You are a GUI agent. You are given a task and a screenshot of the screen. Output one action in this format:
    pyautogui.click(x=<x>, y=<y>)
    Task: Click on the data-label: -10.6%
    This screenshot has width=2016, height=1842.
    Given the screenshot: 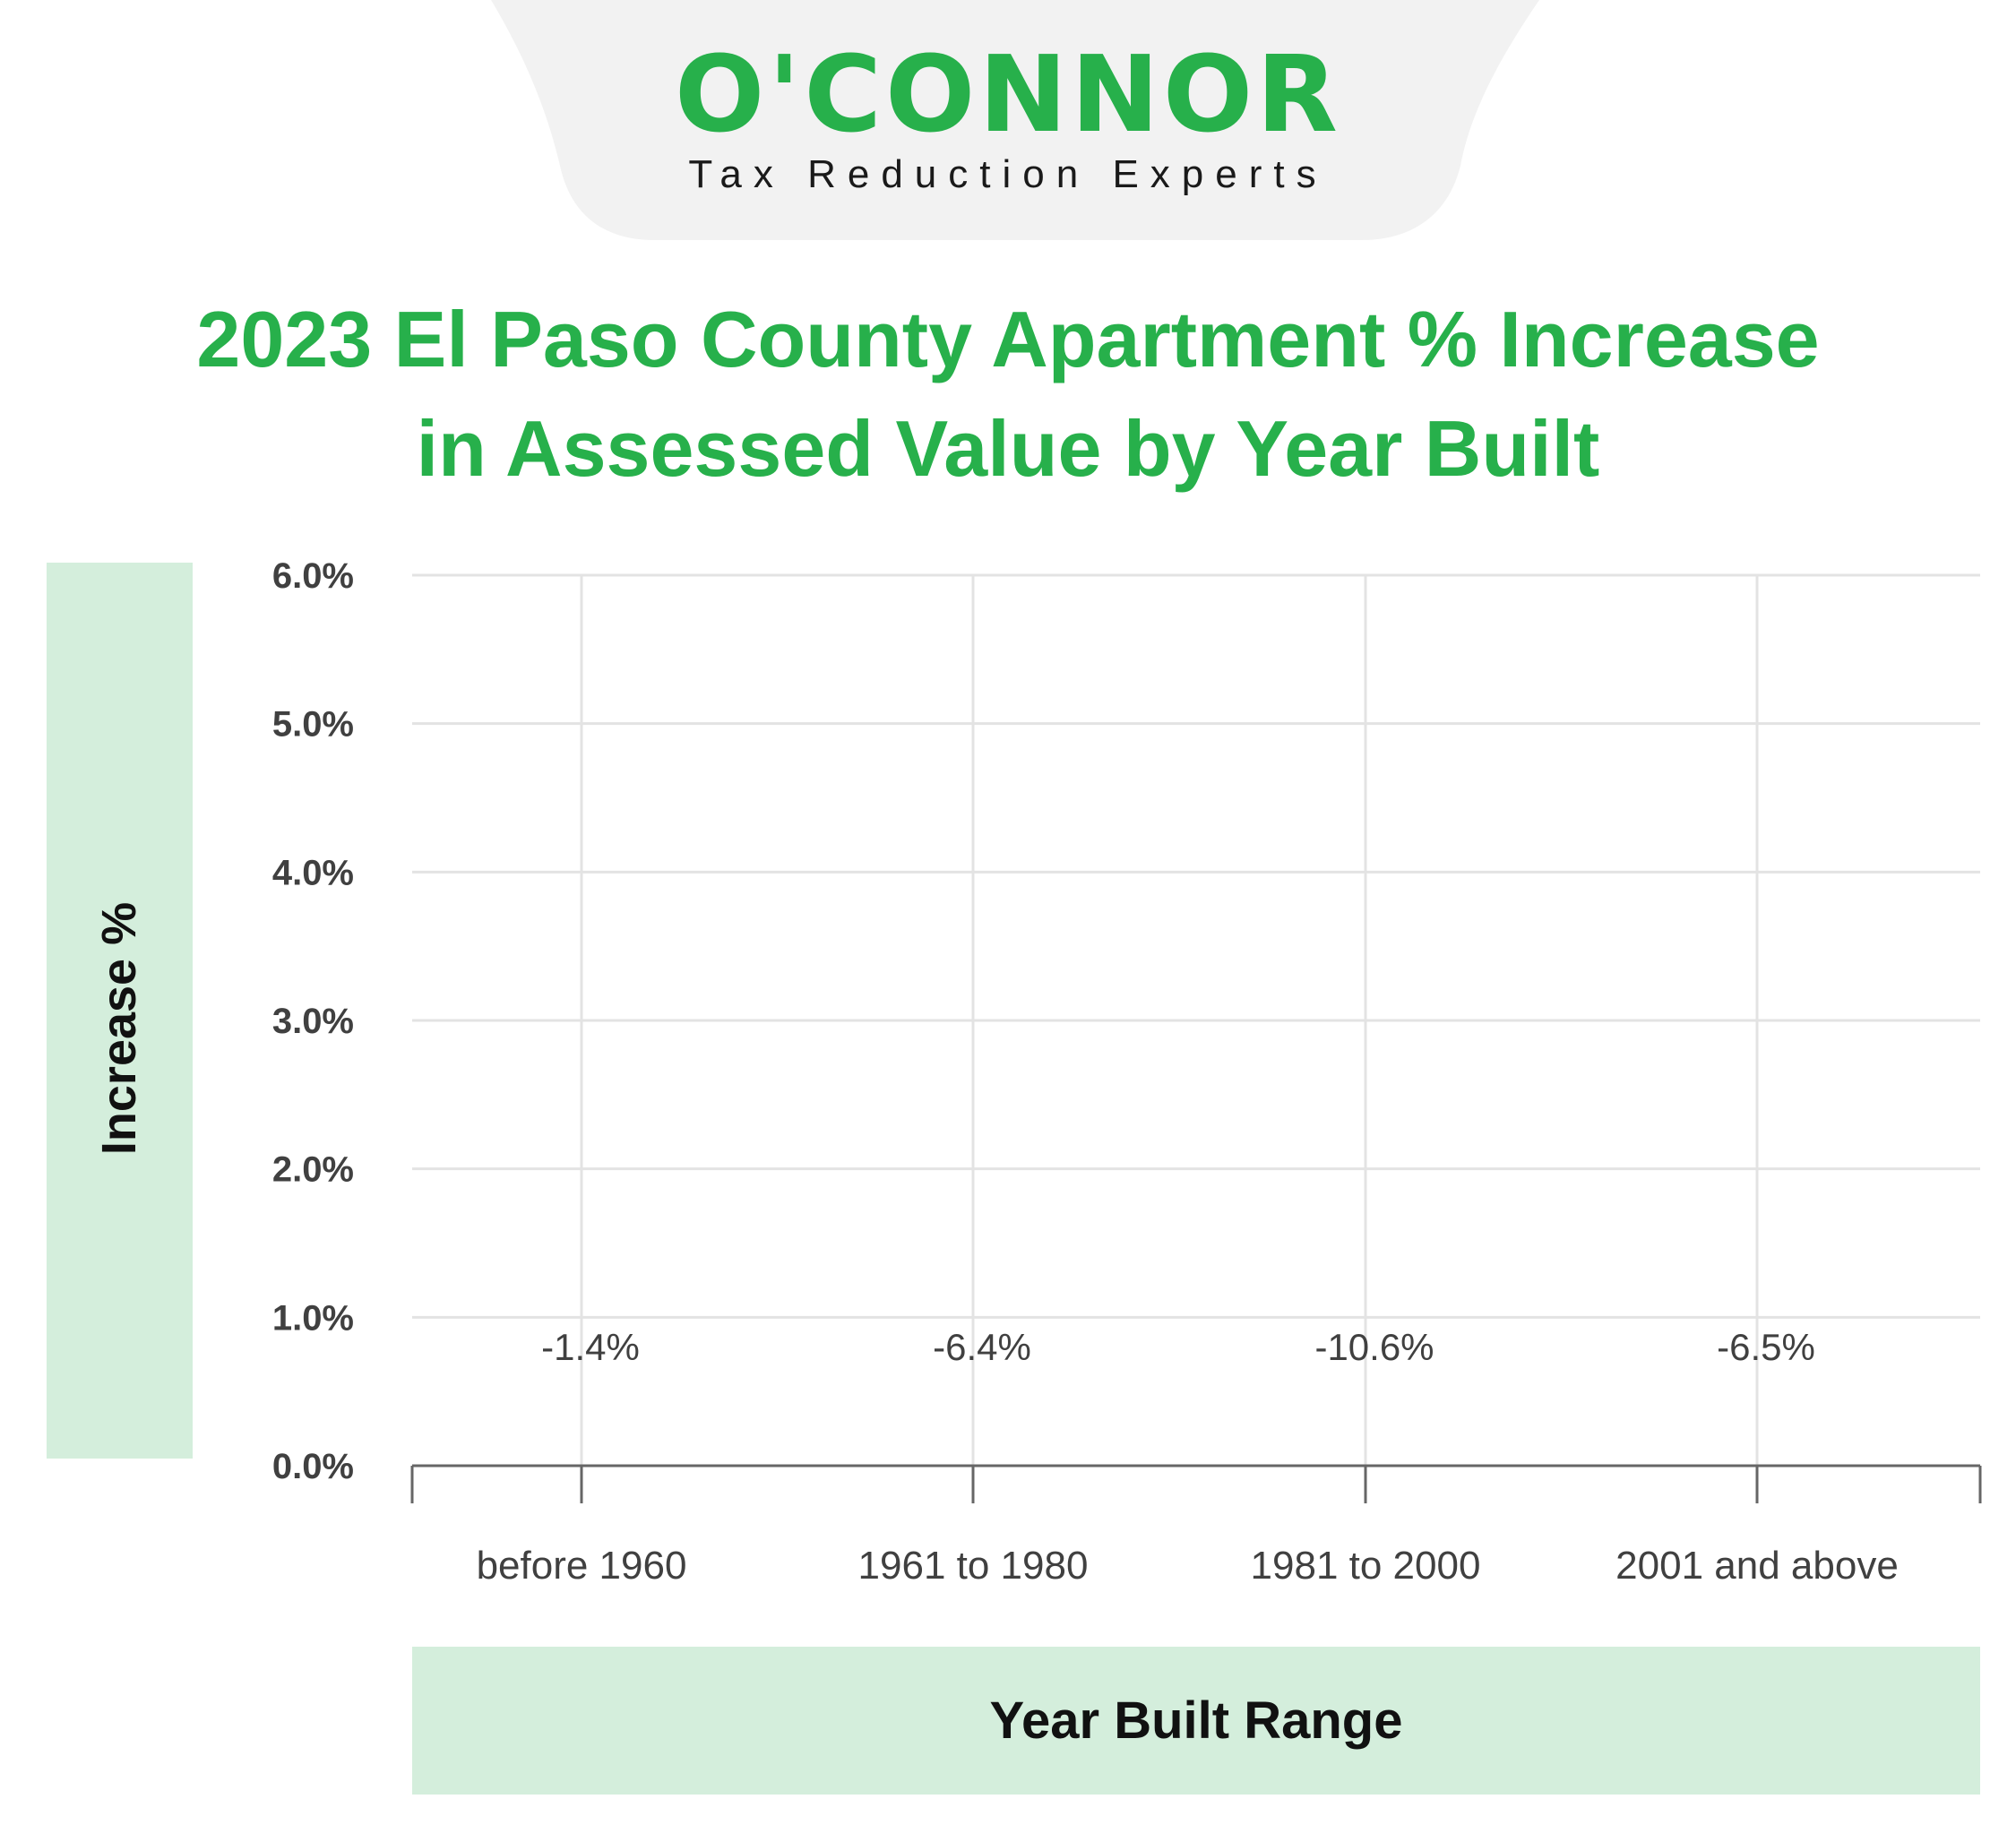 What is the action you would take?
    pyautogui.click(x=1374, y=1347)
    